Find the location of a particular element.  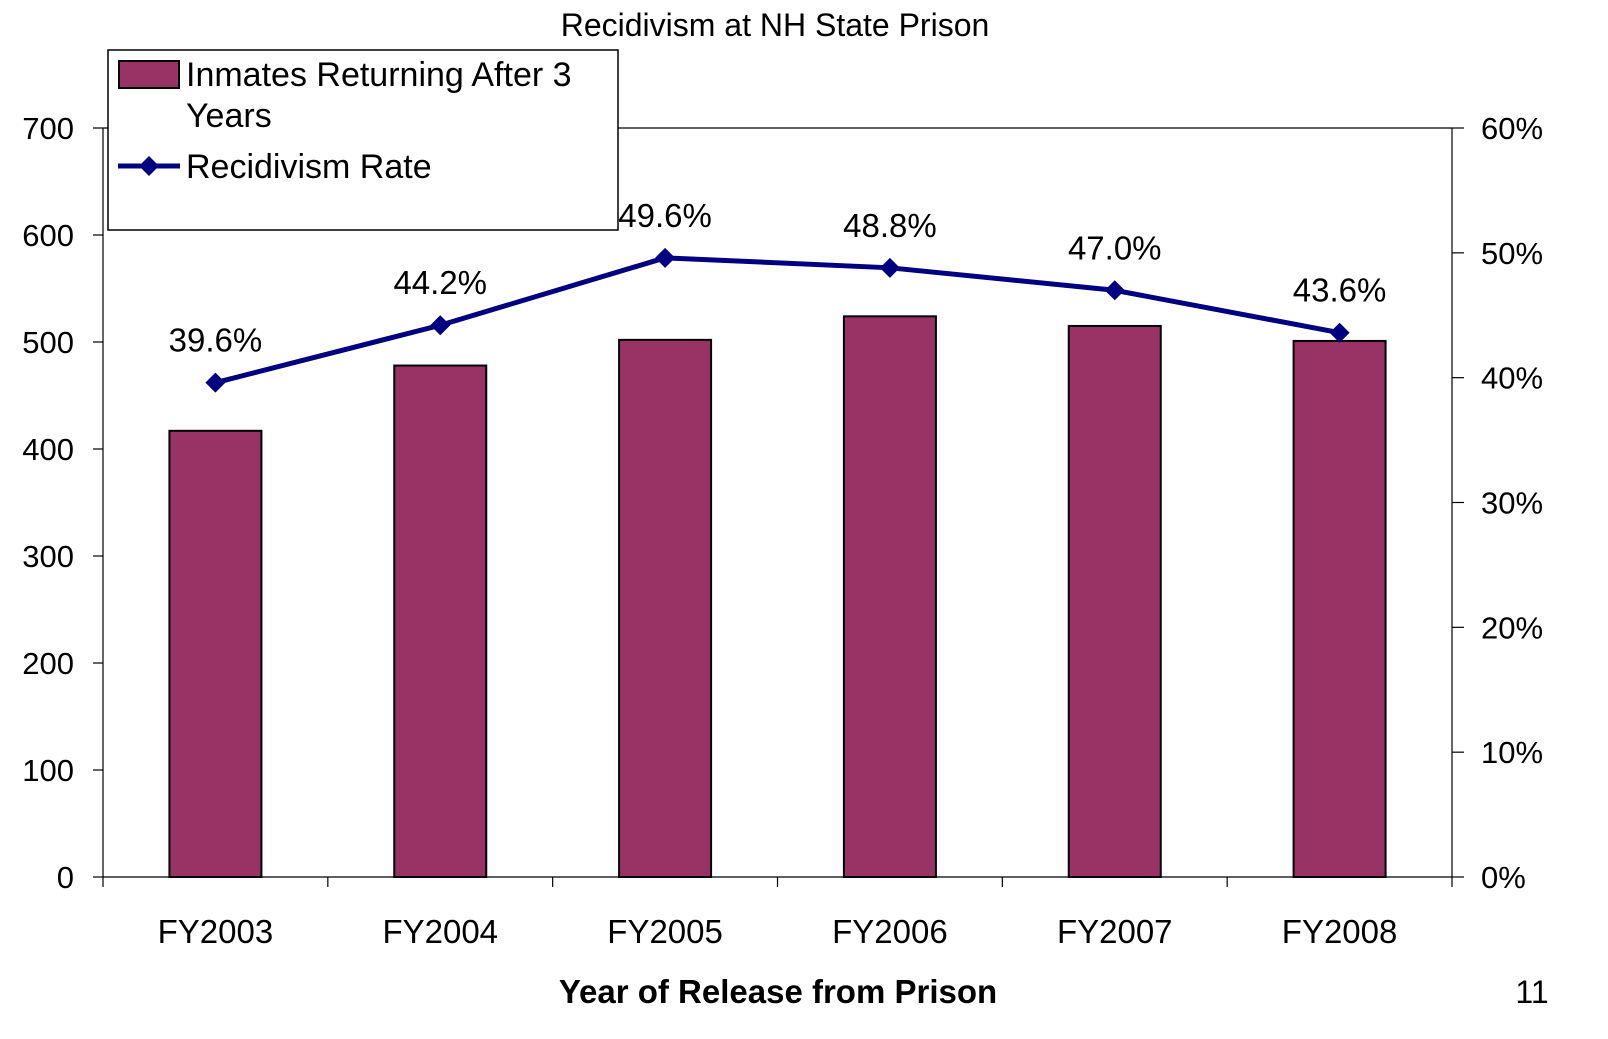

line-data-label: 49.6% is located at coordinates (665, 215).